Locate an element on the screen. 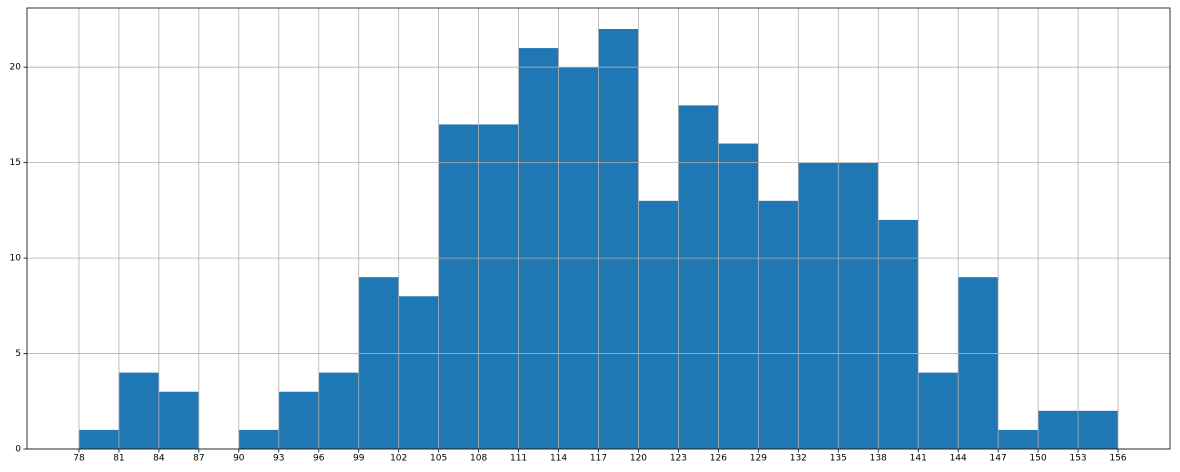 Image resolution: width=1180 pixels, height=472 pixels. x-tick-label: 129 is located at coordinates (758, 459).